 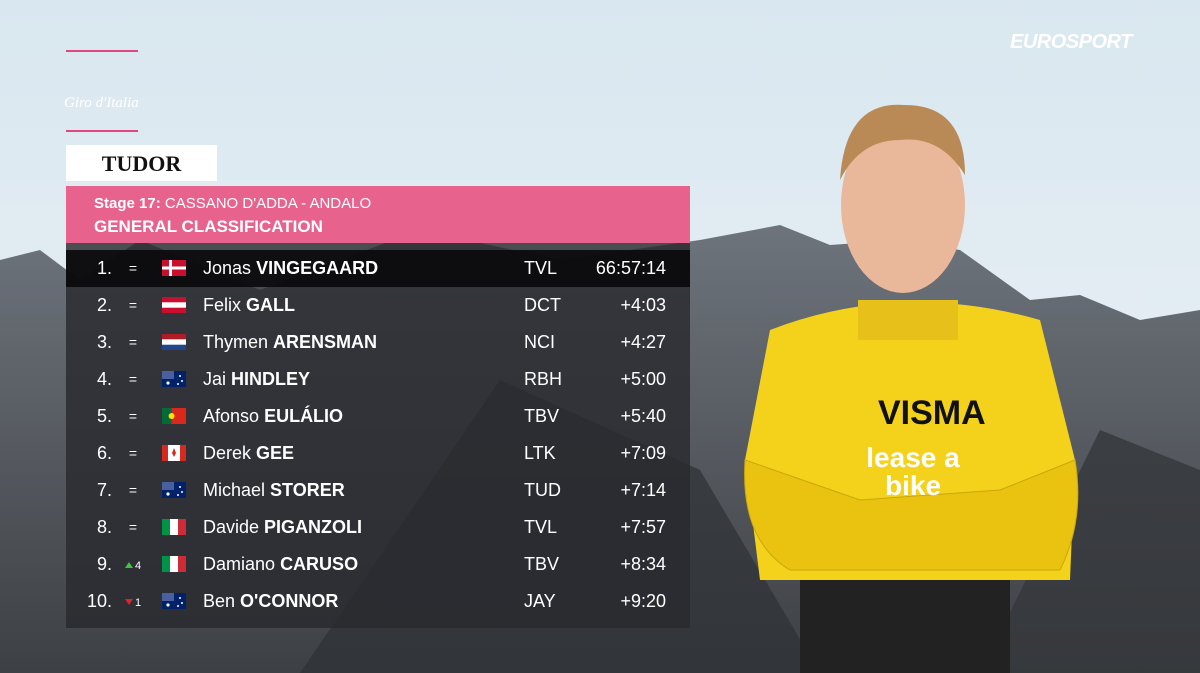 What do you see at coordinates (378, 490) in the screenshot?
I see `row: 7. = Michael STORER TUD +7:14` at bounding box center [378, 490].